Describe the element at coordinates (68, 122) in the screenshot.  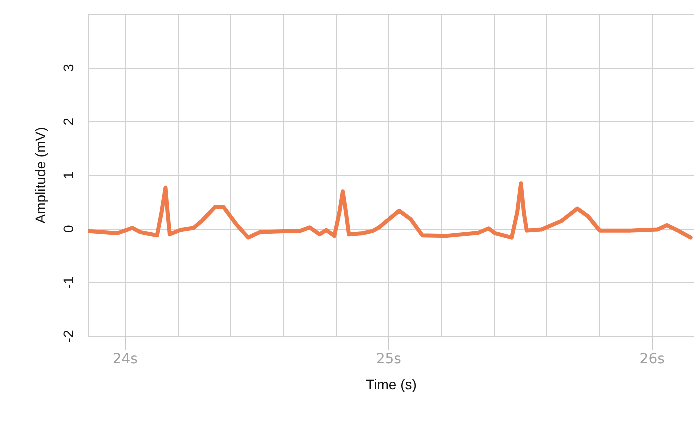
I see `y-tick-label: 2` at that location.